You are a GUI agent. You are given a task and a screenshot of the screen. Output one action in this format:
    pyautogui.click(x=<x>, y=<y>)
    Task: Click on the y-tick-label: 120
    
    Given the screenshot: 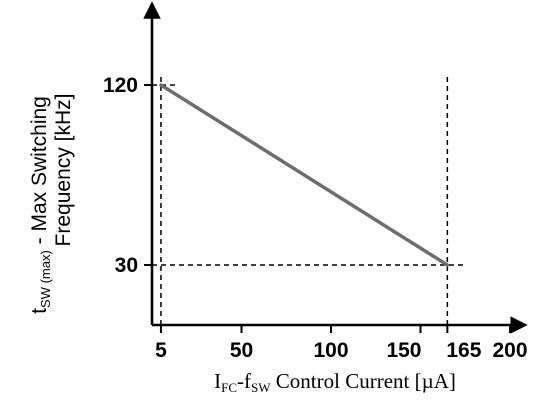 What is the action you would take?
    pyautogui.click(x=120, y=85)
    